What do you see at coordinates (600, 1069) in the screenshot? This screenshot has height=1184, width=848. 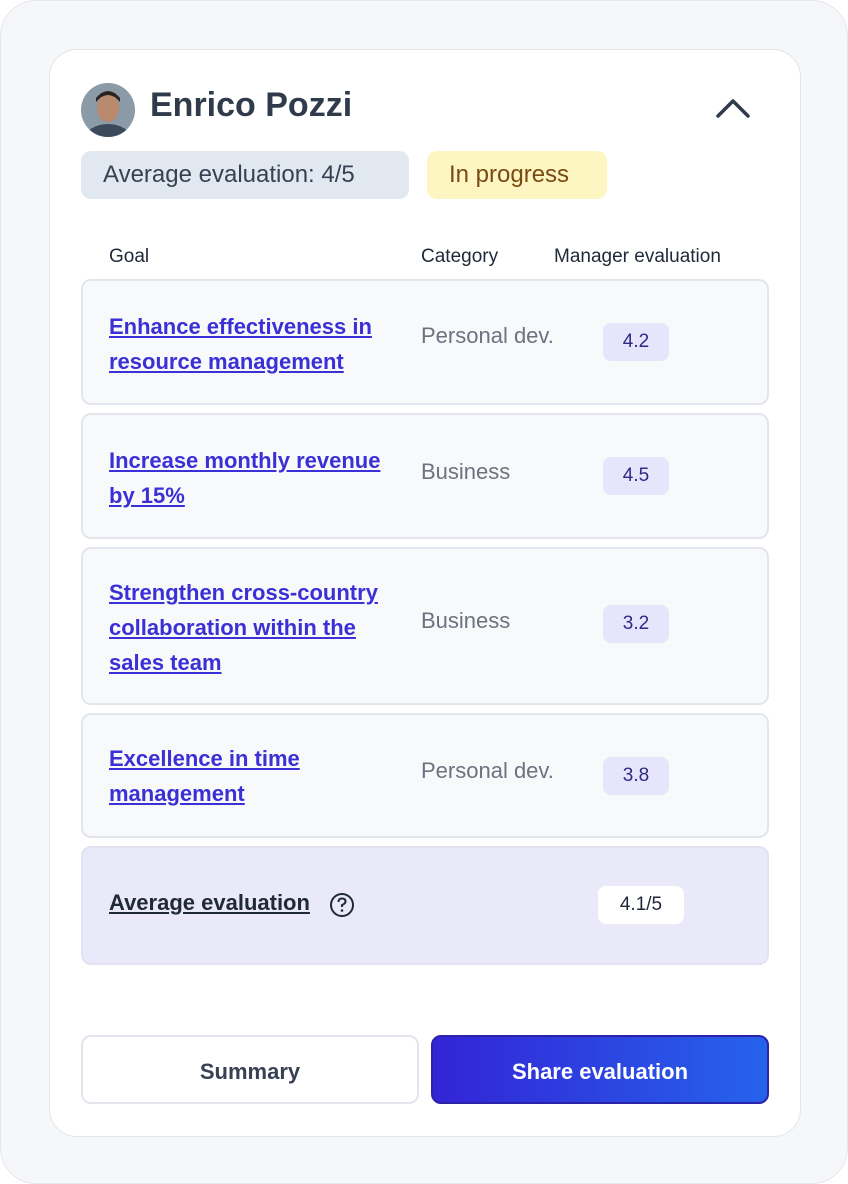 I see `share-button: Share evaluation` at bounding box center [600, 1069].